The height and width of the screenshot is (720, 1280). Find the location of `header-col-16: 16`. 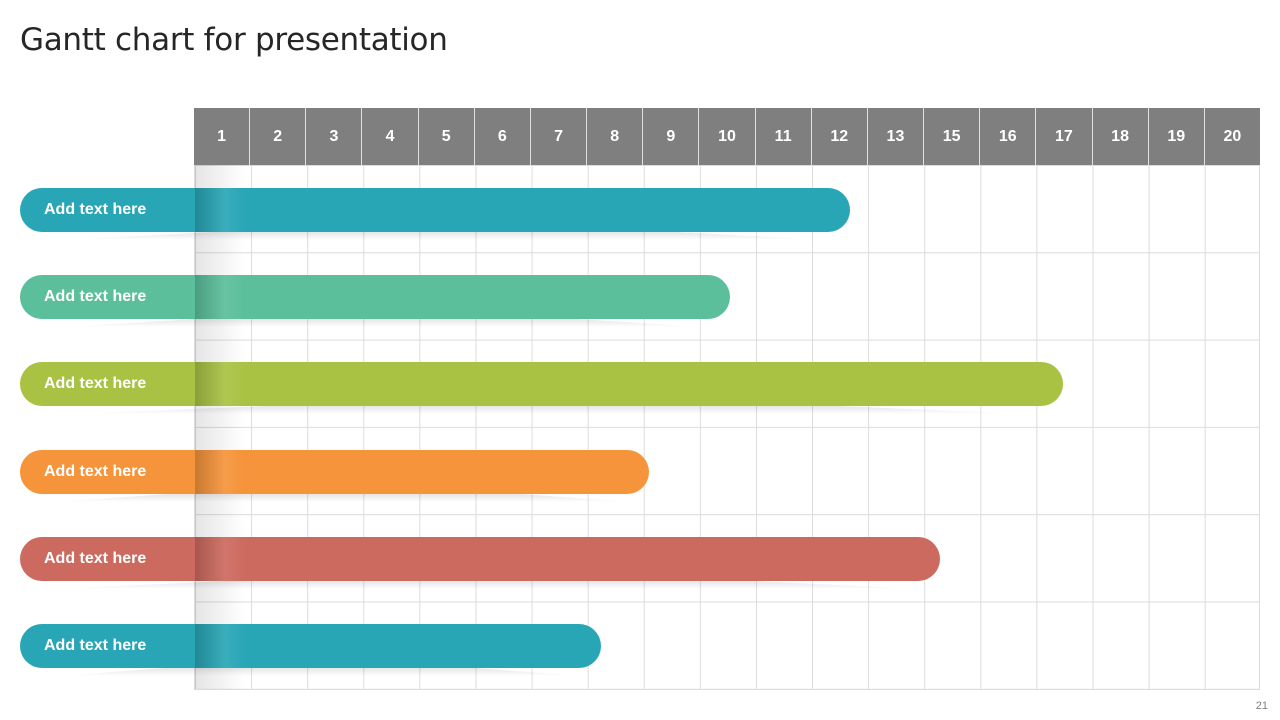

header-col-16: 16 is located at coordinates (1007, 136).